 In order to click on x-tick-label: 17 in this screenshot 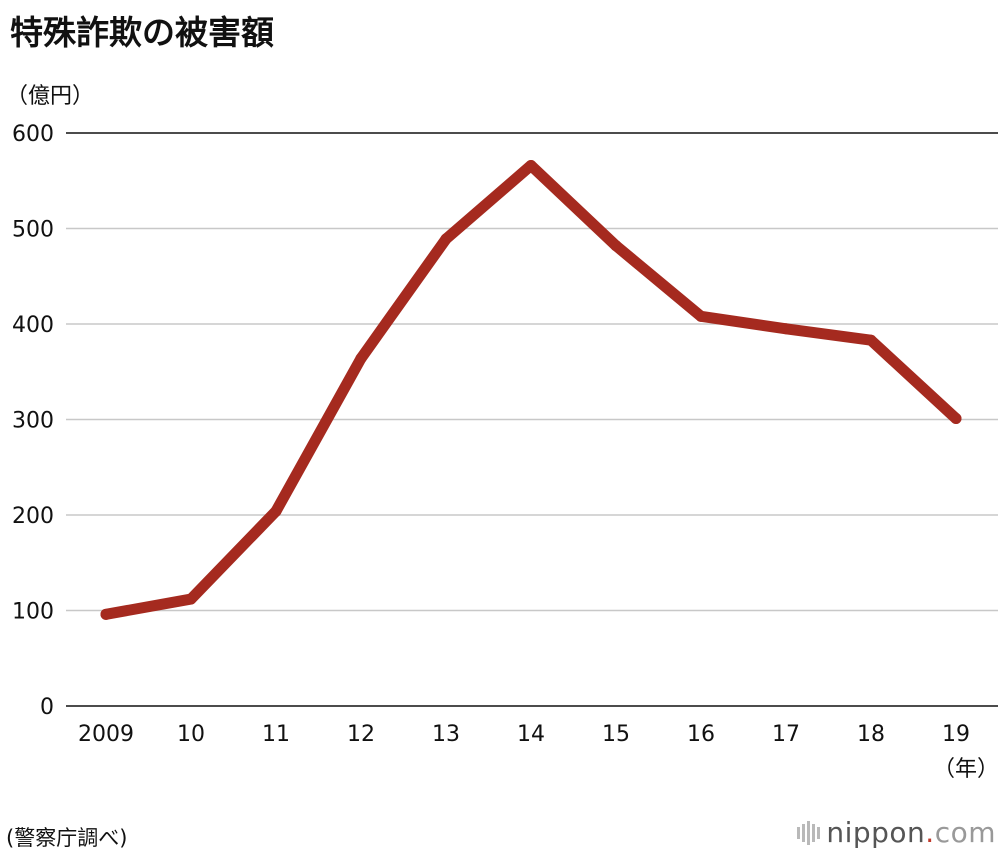, I will do `click(786, 734)`.